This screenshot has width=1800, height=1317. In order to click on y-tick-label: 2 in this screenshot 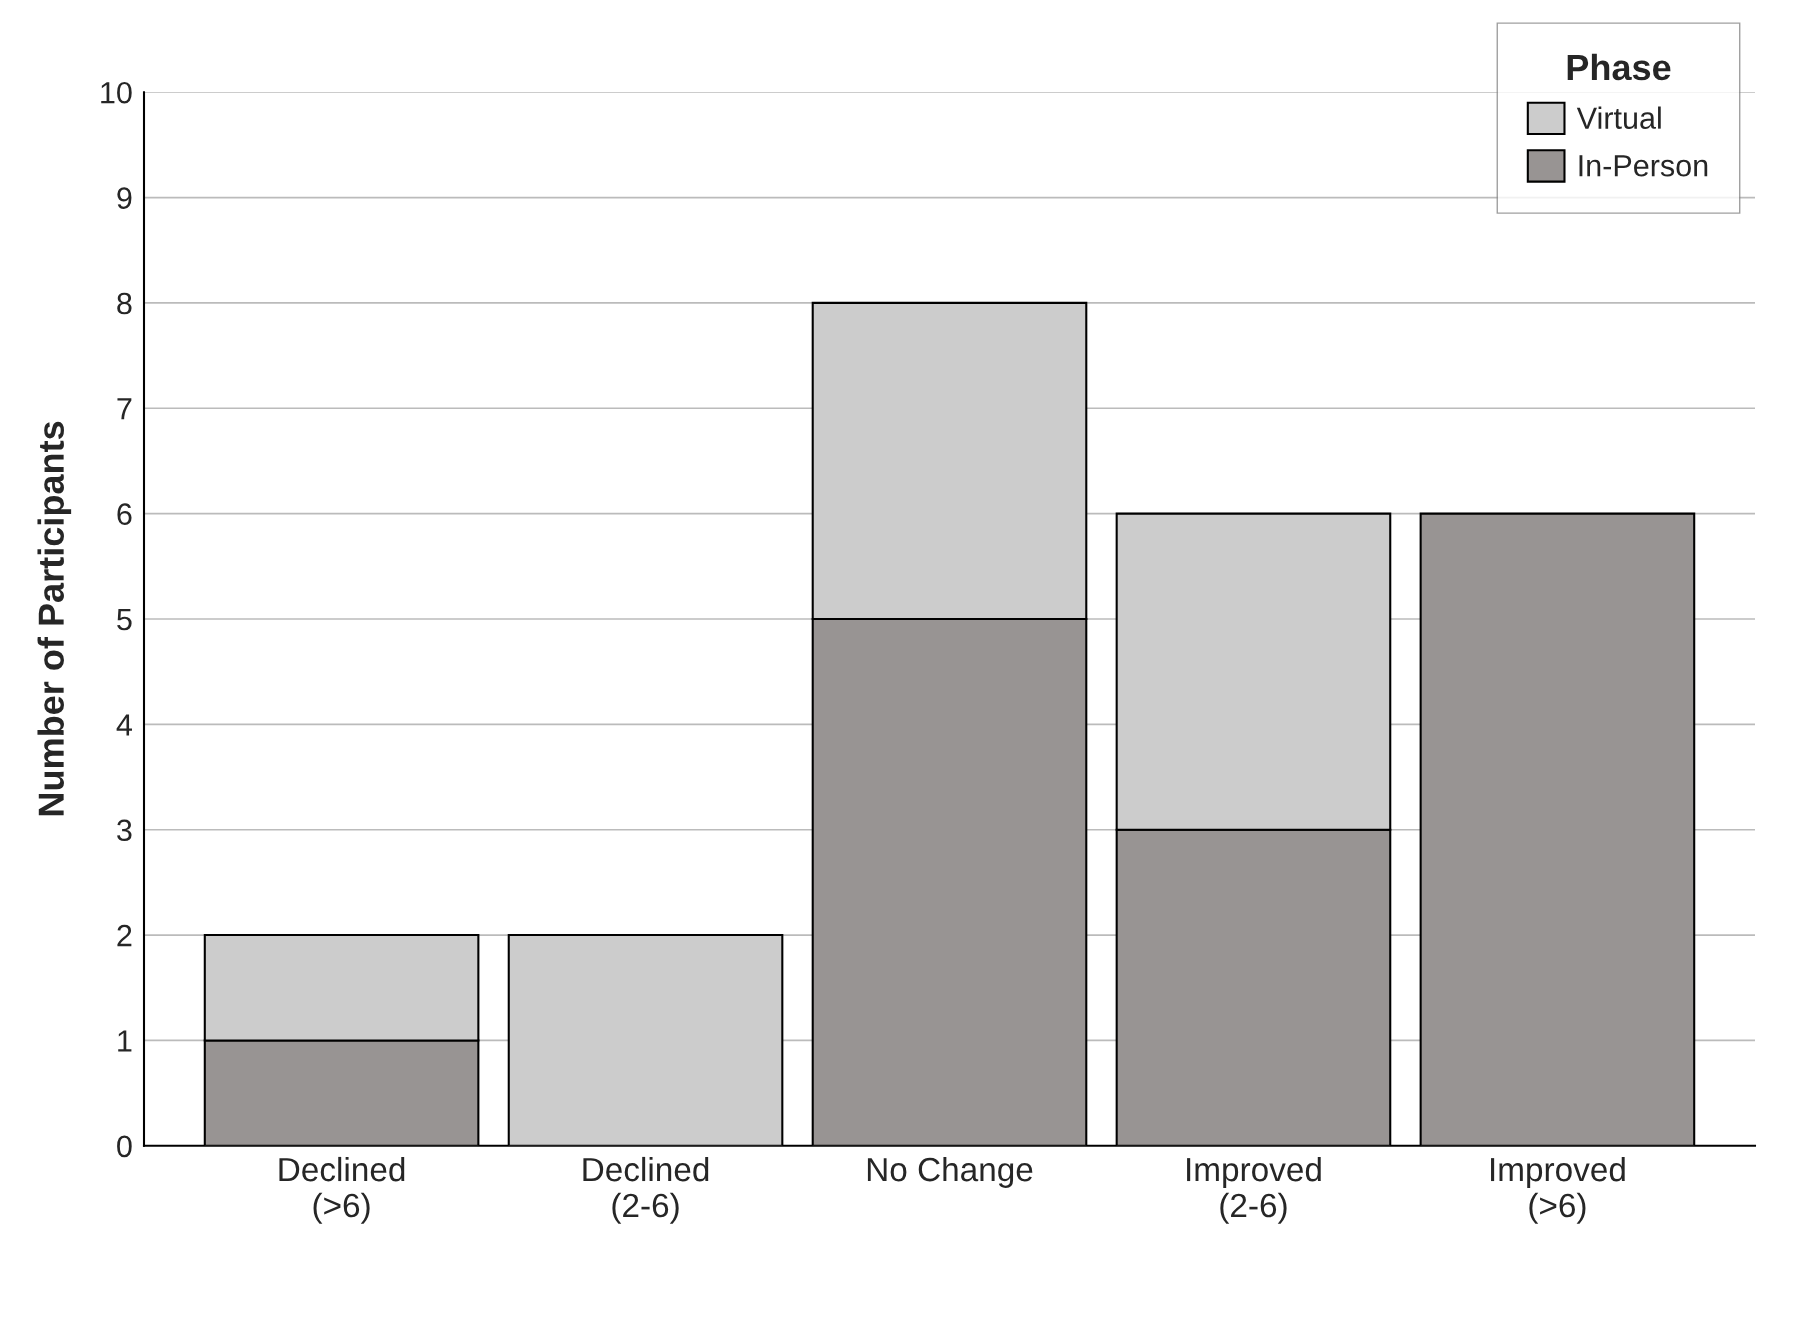, I will do `click(124, 935)`.